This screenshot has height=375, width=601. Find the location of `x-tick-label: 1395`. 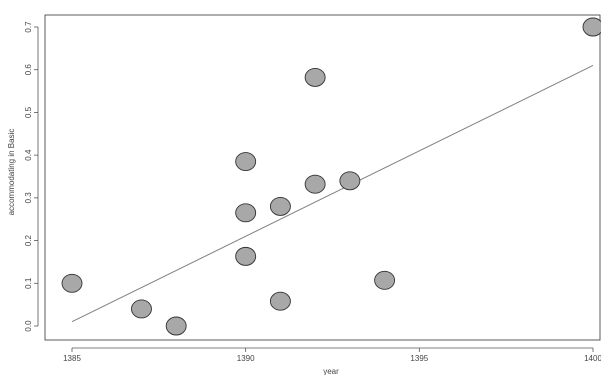

x-tick-label: 1395 is located at coordinates (419, 358).